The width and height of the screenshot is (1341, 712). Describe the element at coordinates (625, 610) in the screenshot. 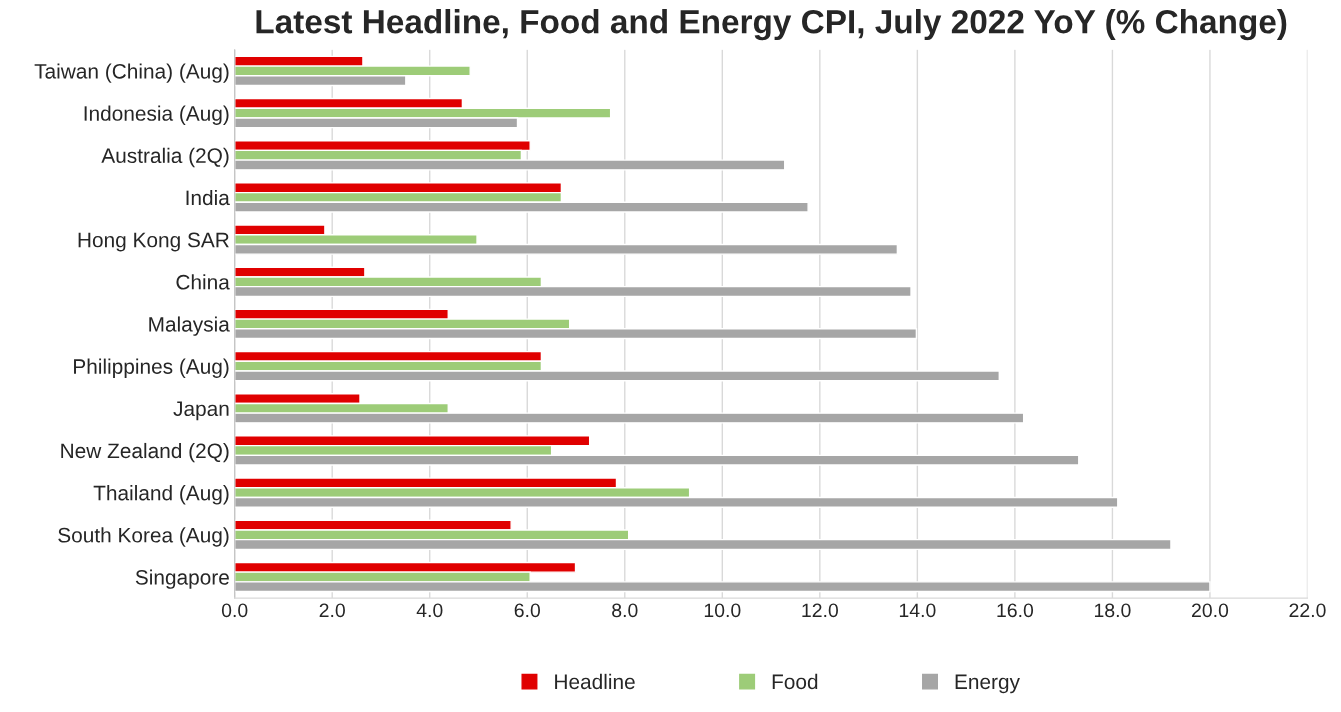

I see `x-tick-label: 8.0` at that location.